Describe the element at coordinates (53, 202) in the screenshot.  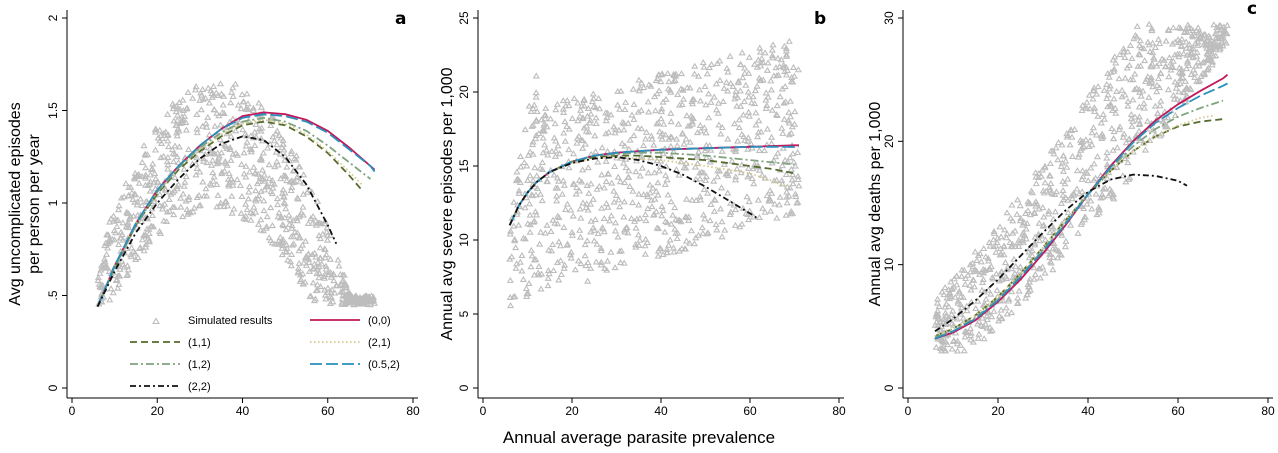
I see `y-tick-label: 1` at that location.